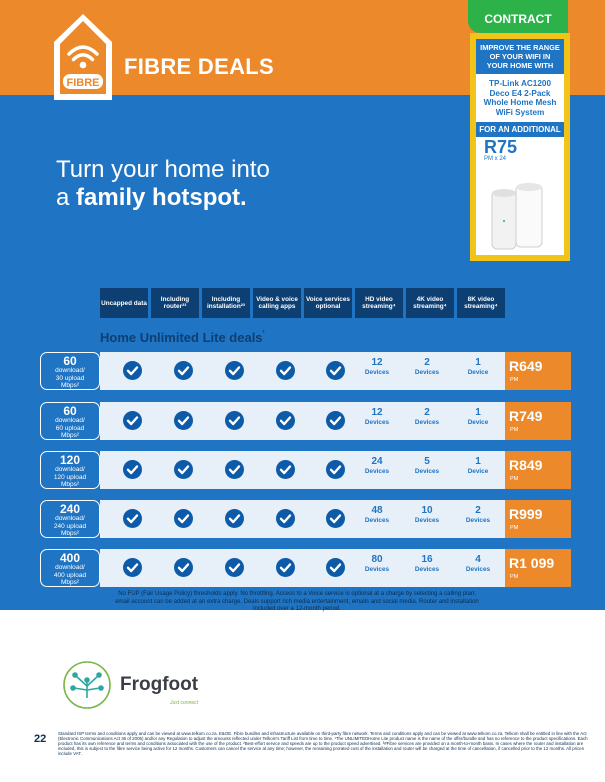 The height and width of the screenshot is (782, 605). What do you see at coordinates (430, 303) in the screenshot?
I see `column-header: 4K video streaming⁴` at bounding box center [430, 303].